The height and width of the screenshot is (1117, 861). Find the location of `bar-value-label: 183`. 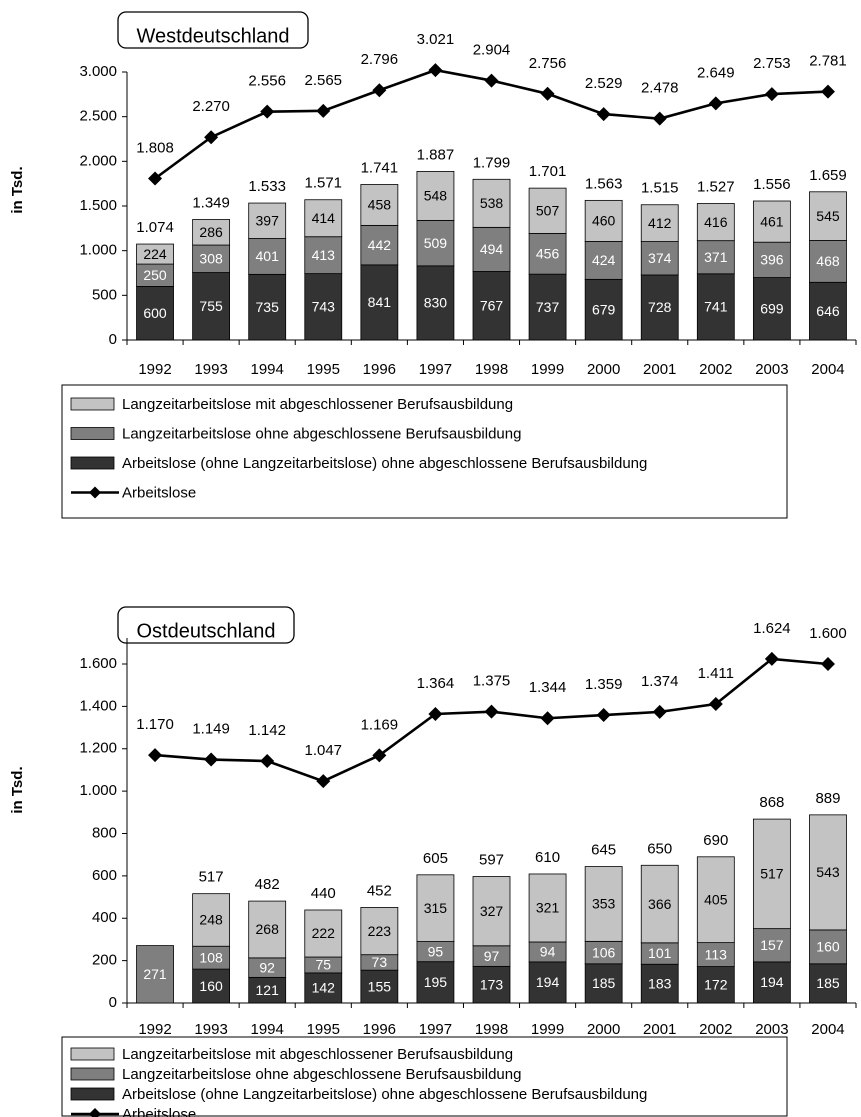

bar-value-label: 183 is located at coordinates (660, 983).